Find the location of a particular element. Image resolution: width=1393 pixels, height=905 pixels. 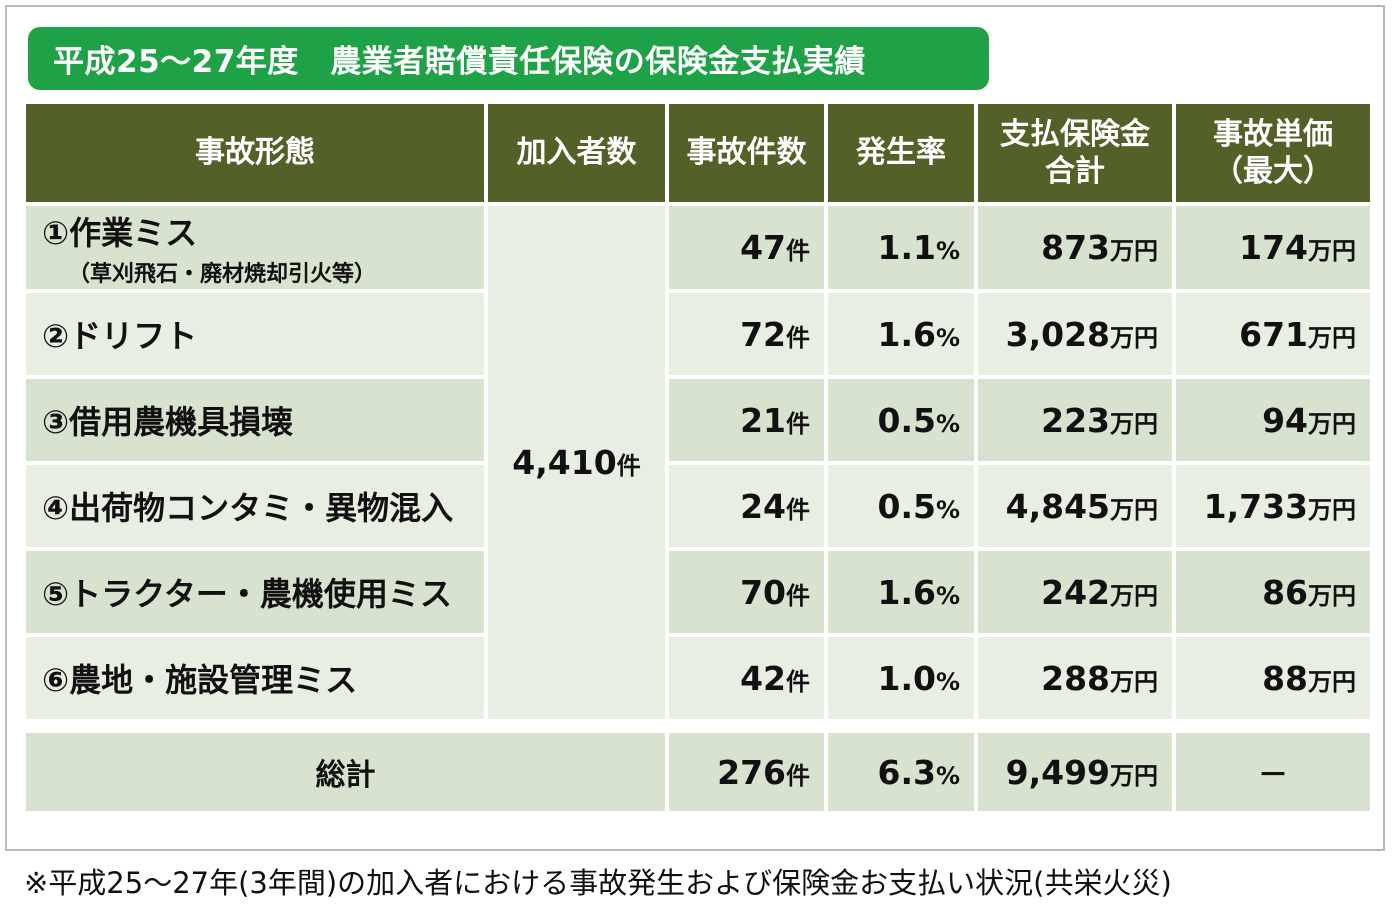

unit-price-cell: 86万円 is located at coordinates (1273, 592).